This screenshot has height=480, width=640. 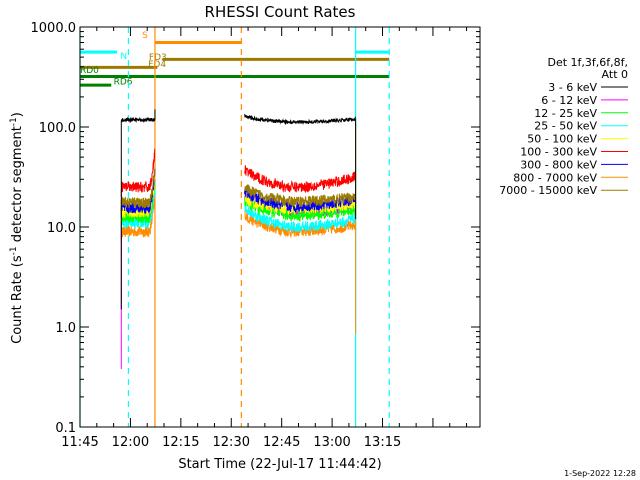 What do you see at coordinates (123, 57) in the screenshot?
I see `flag-label-n: N` at bounding box center [123, 57].